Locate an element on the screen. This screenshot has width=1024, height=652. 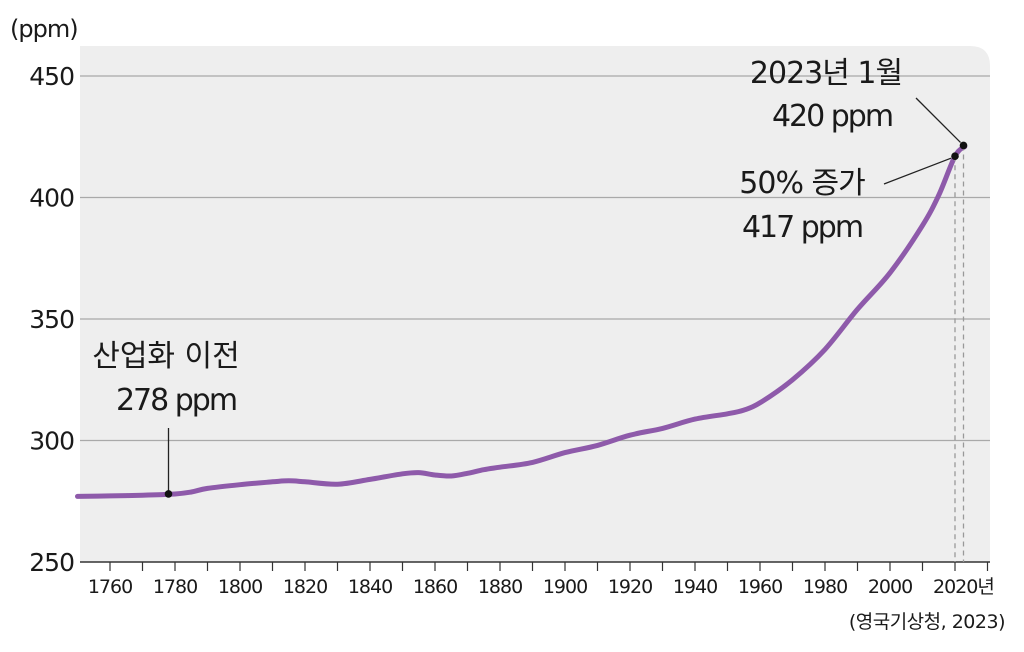
annotation-title-preindustrial: 산업화 이전 is located at coordinates (166, 356).